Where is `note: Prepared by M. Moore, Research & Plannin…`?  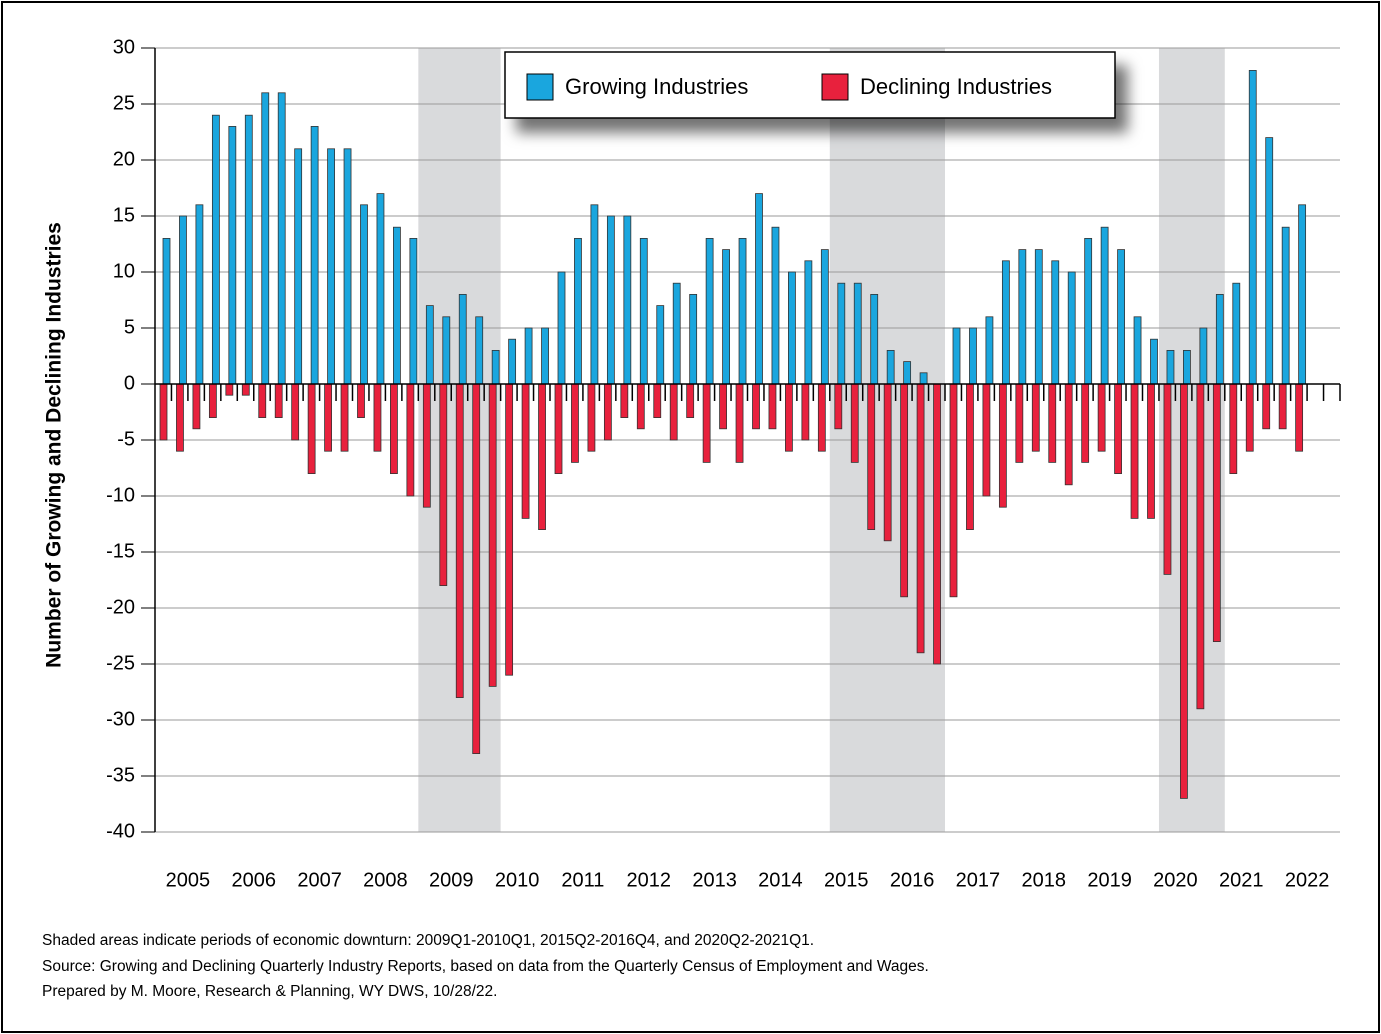
note: Prepared by M. Moore, Research & Plannin… is located at coordinates (270, 991).